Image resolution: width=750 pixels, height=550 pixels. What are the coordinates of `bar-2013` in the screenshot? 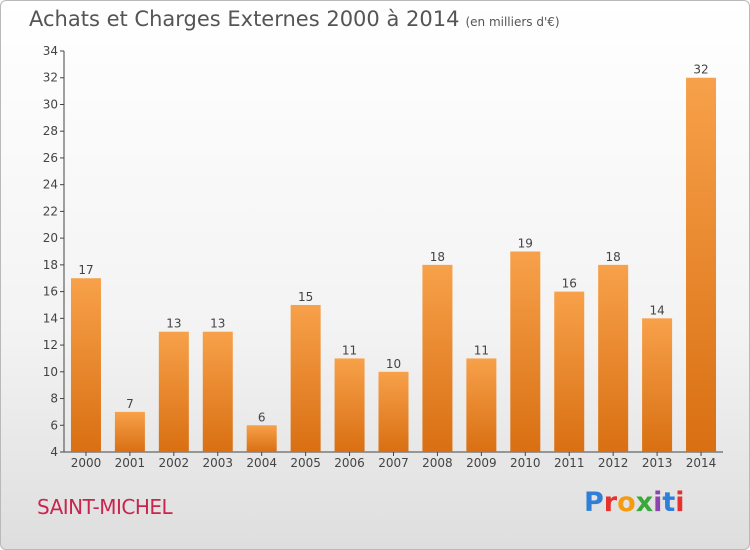 It's located at (657, 385).